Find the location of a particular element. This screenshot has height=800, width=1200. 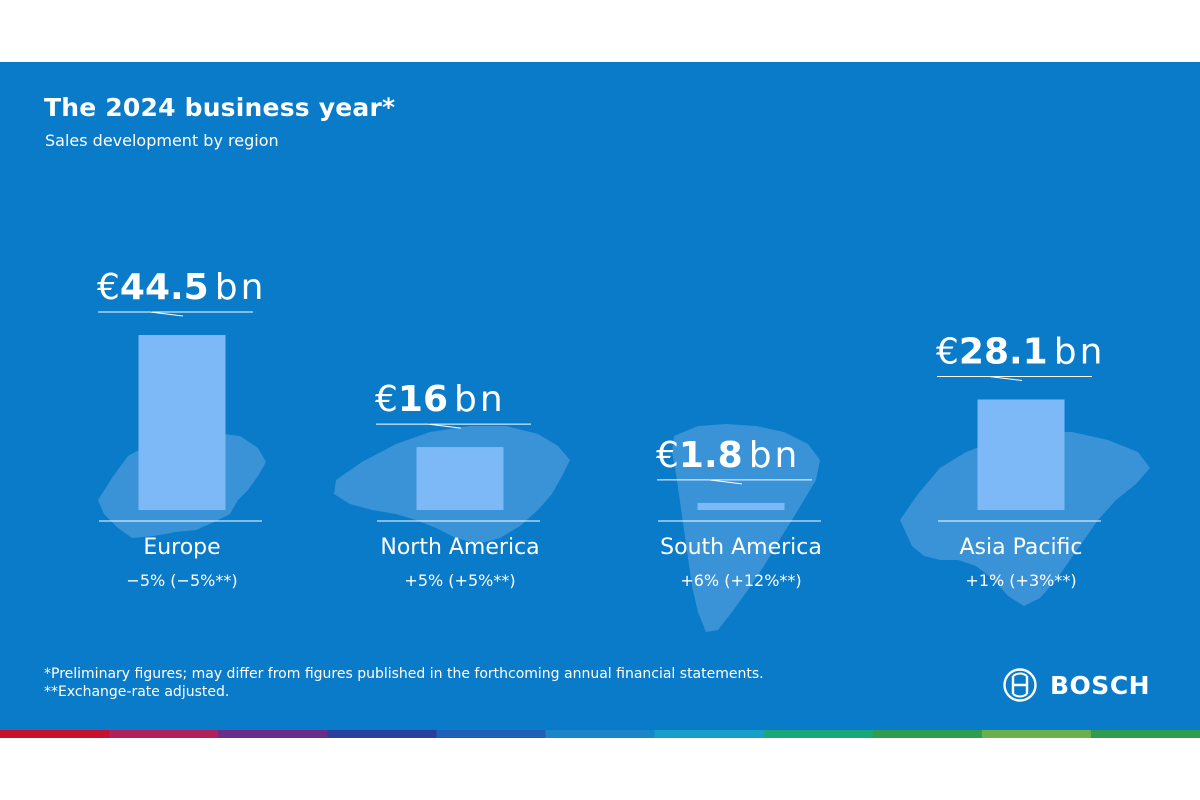

change-label-south-america: +6% (+12%**) is located at coordinates (740, 580).